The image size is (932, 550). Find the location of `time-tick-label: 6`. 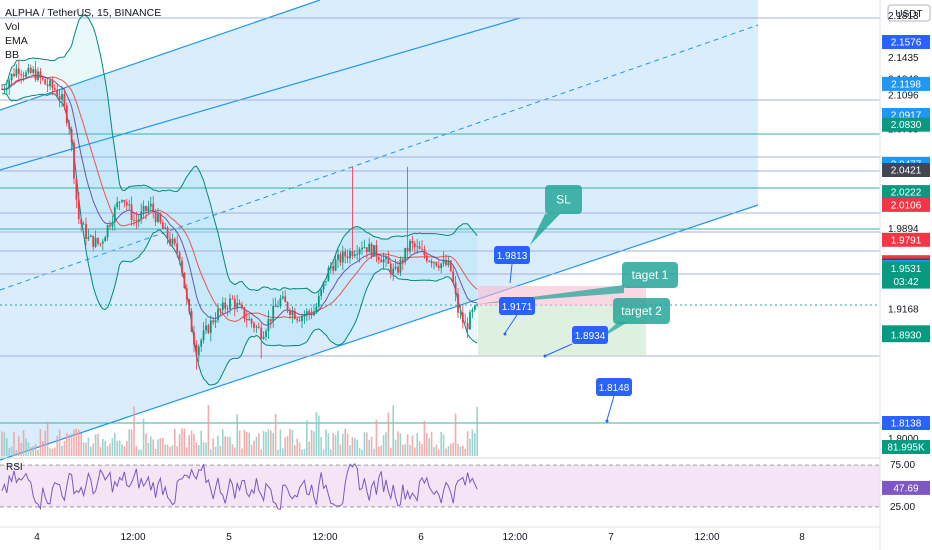

time-tick-label: 6 is located at coordinates (421, 537).